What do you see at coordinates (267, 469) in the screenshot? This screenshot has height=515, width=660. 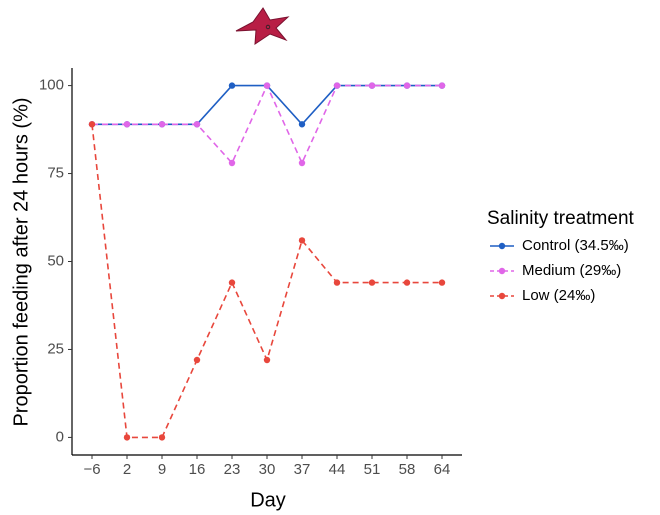 I see `x-tick-label: 30` at bounding box center [267, 469].